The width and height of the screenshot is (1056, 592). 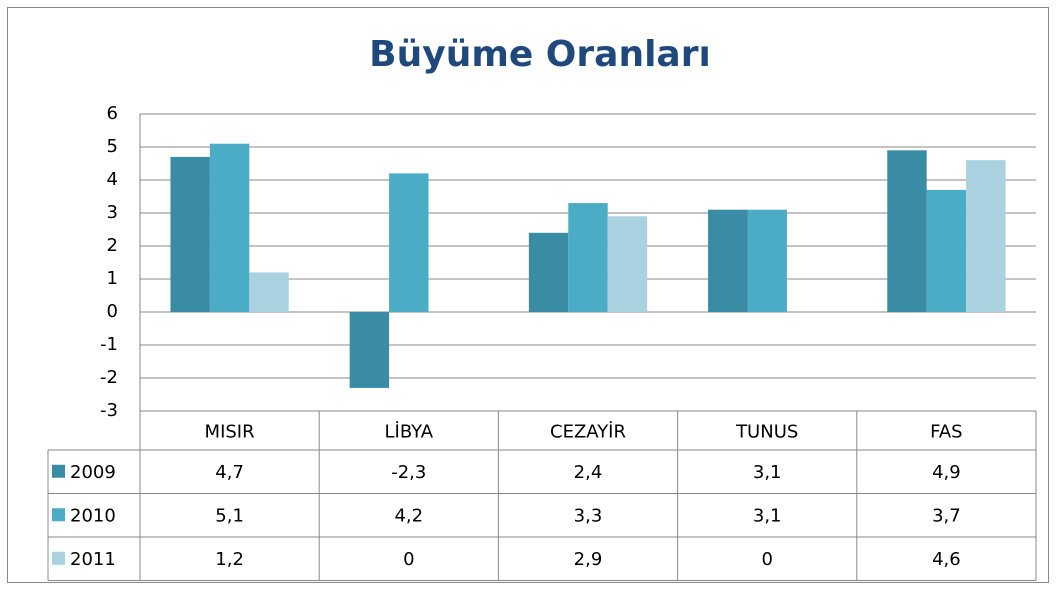 What do you see at coordinates (230, 432) in the screenshot?
I see `x-tick-label: MISIR` at bounding box center [230, 432].